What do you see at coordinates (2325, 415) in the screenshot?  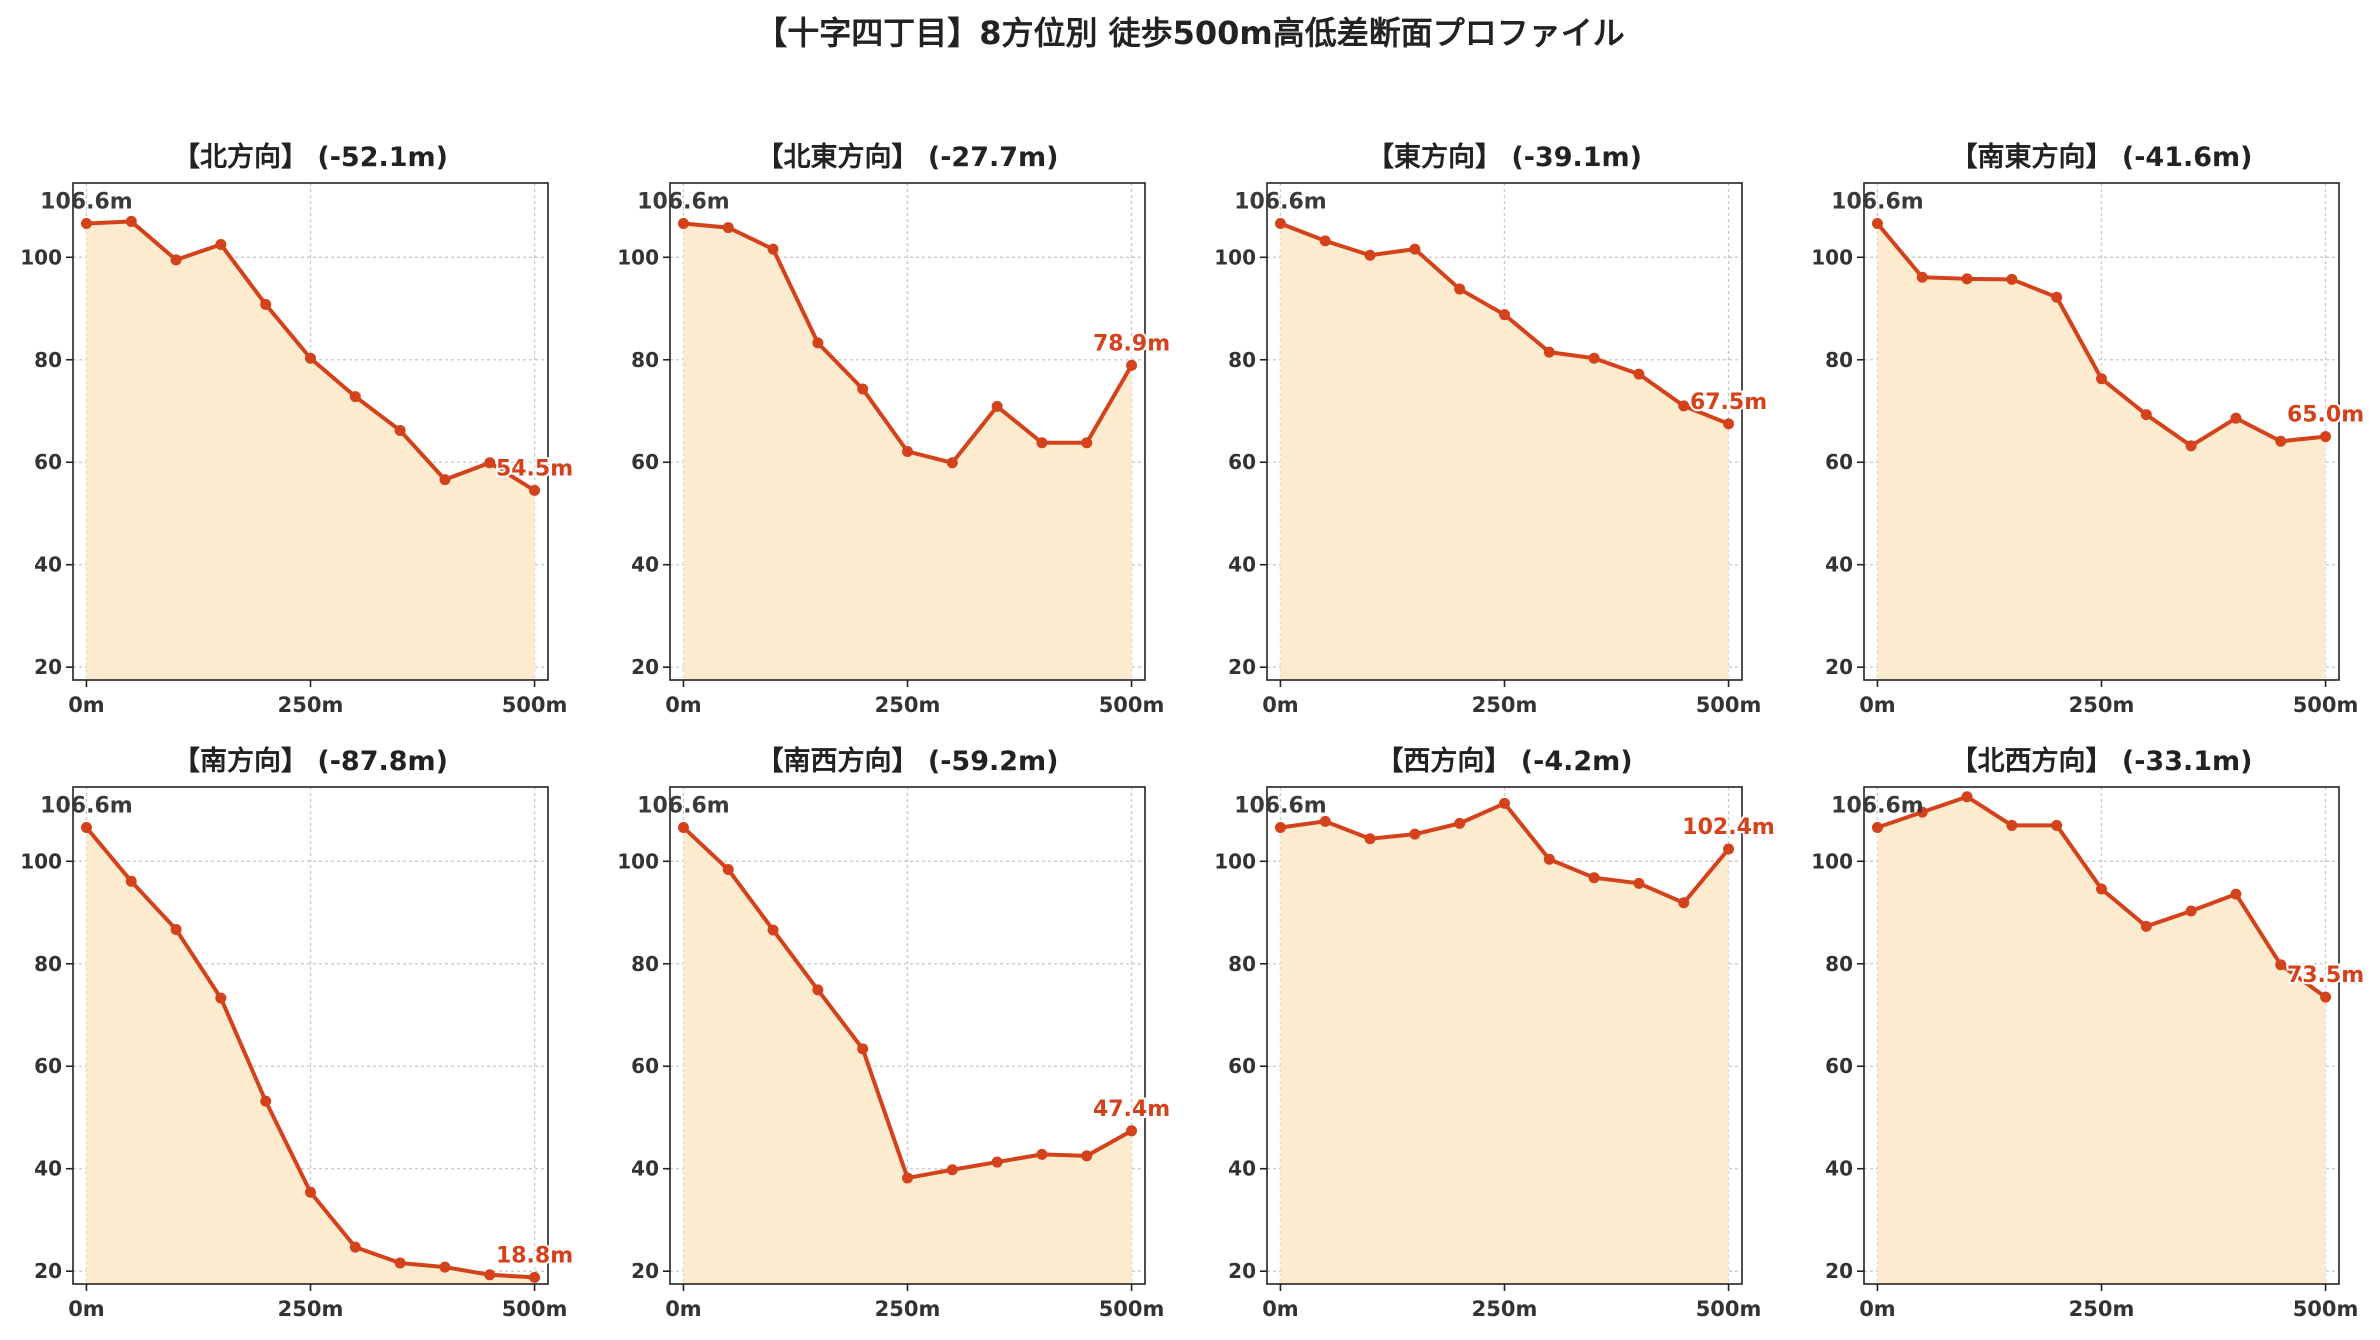 I see `end-elevation-label: 65.0m` at bounding box center [2325, 415].